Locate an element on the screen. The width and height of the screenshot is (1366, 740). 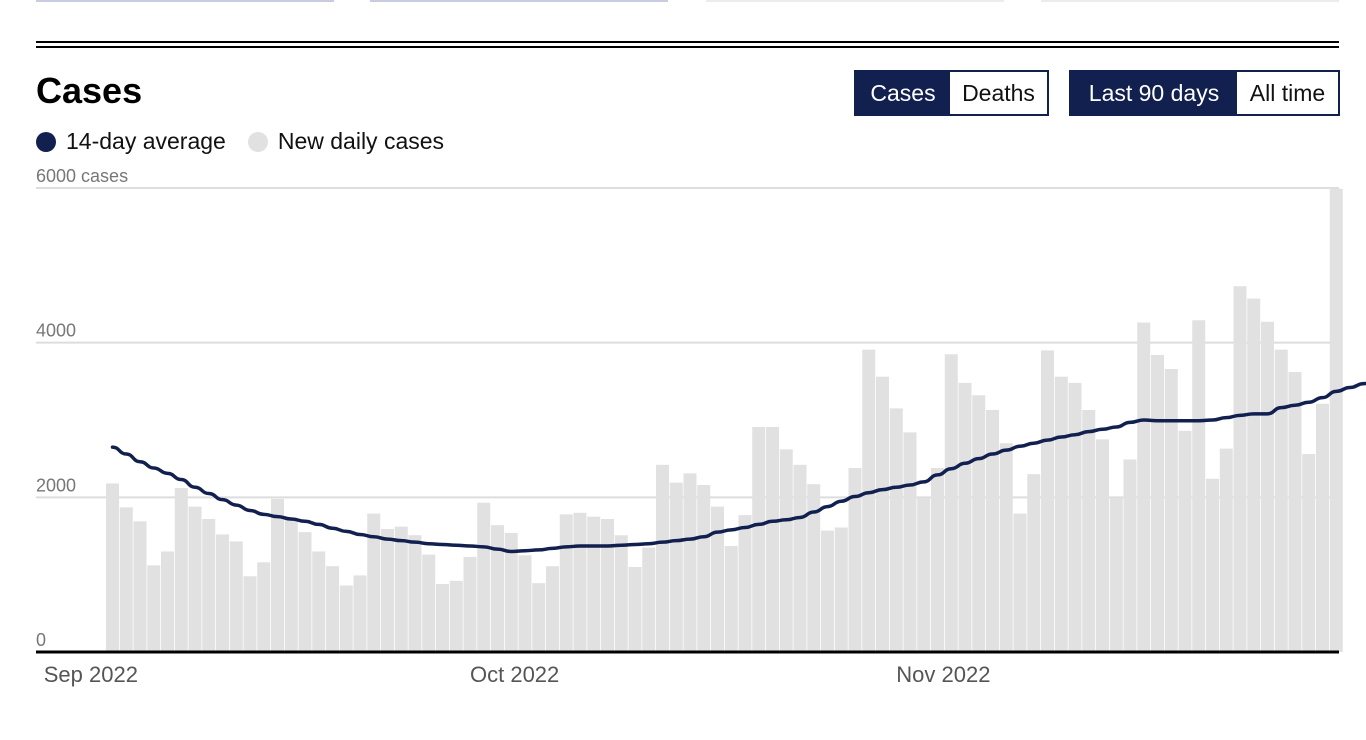
x-tick-label: Oct 2022 is located at coordinates (514, 674).